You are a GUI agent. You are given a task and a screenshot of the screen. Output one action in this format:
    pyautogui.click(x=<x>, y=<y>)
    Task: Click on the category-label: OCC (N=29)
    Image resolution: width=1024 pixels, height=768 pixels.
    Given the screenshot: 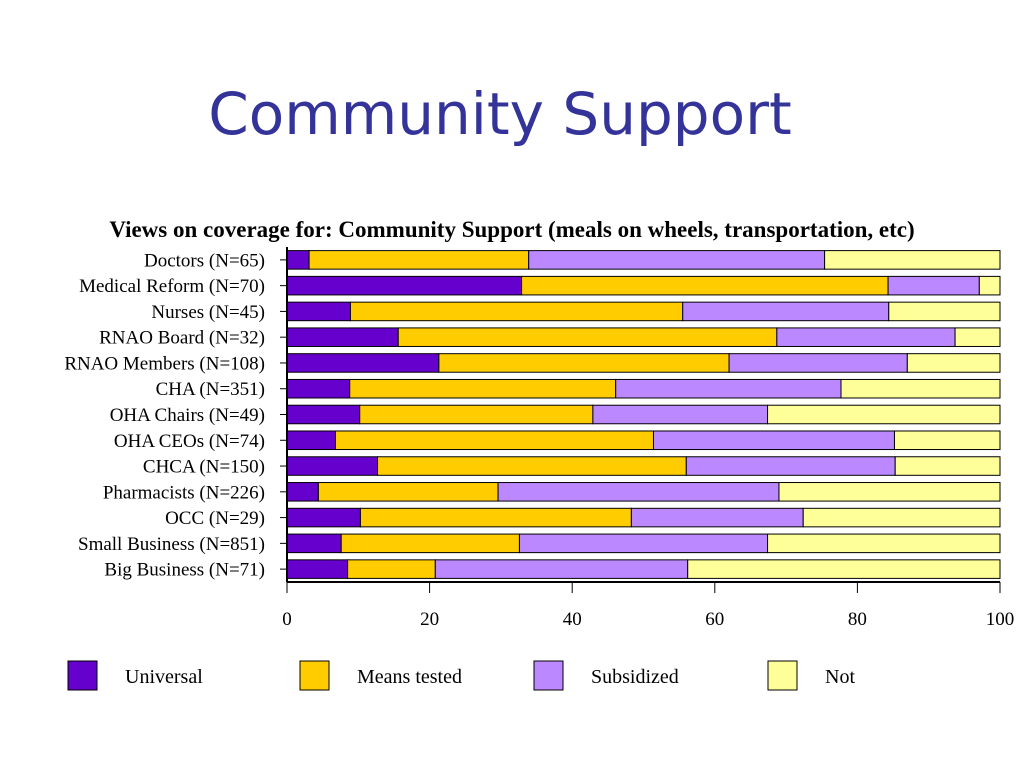 What is the action you would take?
    pyautogui.click(x=215, y=518)
    